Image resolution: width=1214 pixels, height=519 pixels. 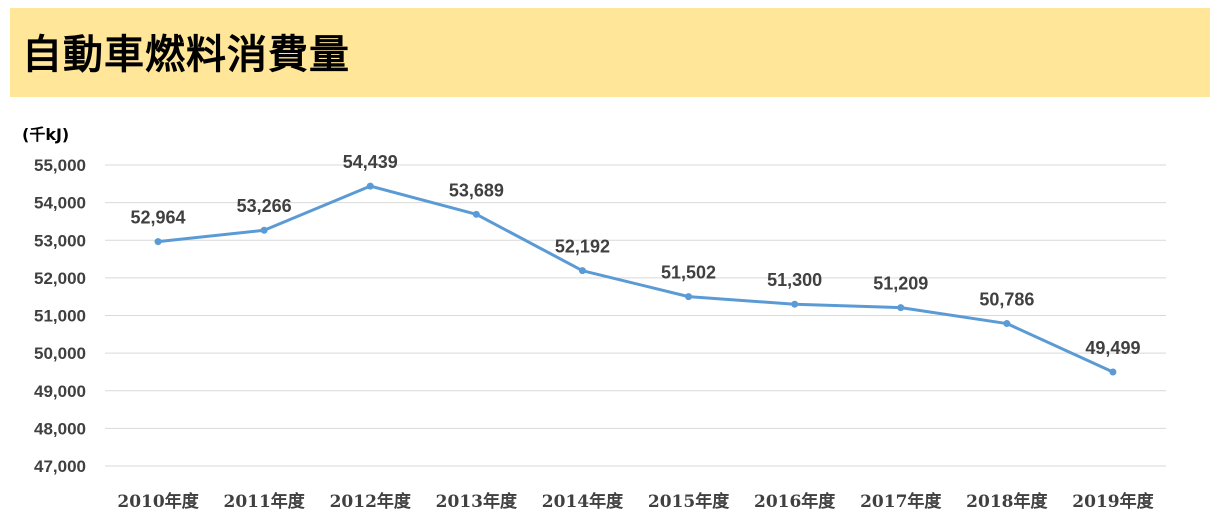 What do you see at coordinates (264, 501) in the screenshot?
I see `x-tick-label: 2011年度` at bounding box center [264, 501].